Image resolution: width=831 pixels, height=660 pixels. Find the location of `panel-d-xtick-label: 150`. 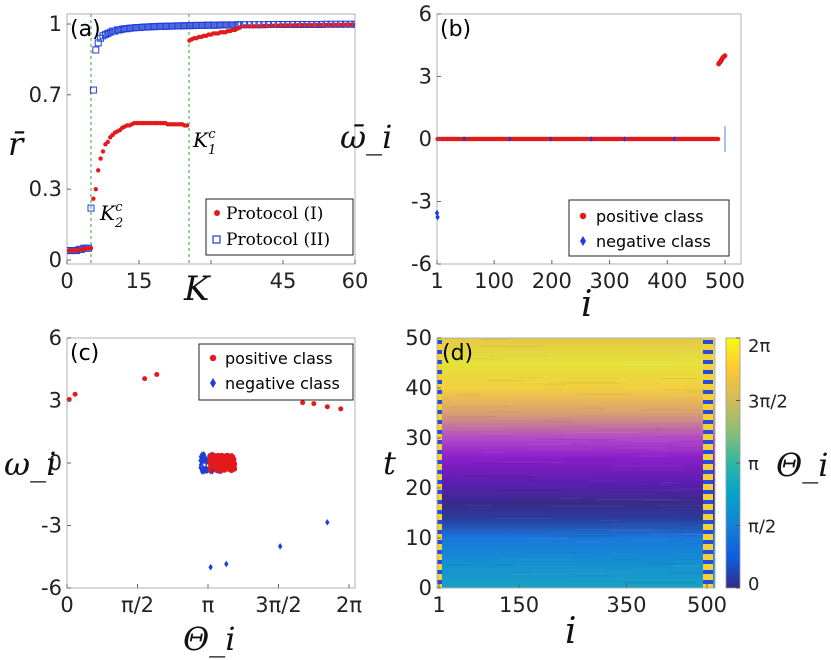

panel-d-xtick-label: 150 is located at coordinates (519, 605).